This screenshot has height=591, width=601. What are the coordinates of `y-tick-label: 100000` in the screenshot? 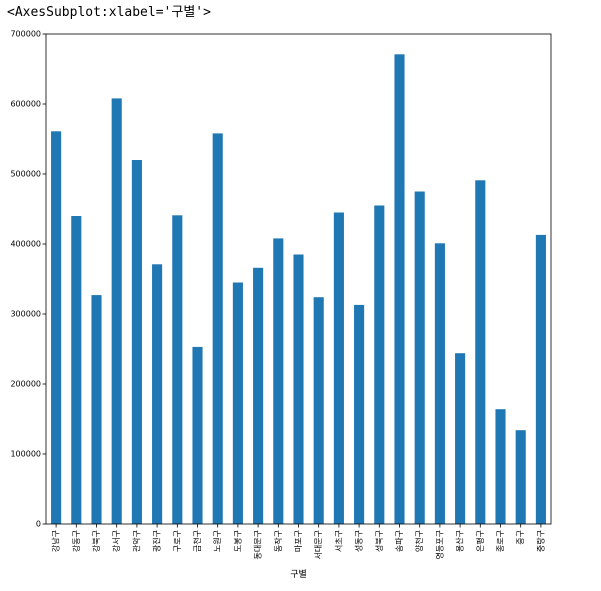 It's located at (25, 454).